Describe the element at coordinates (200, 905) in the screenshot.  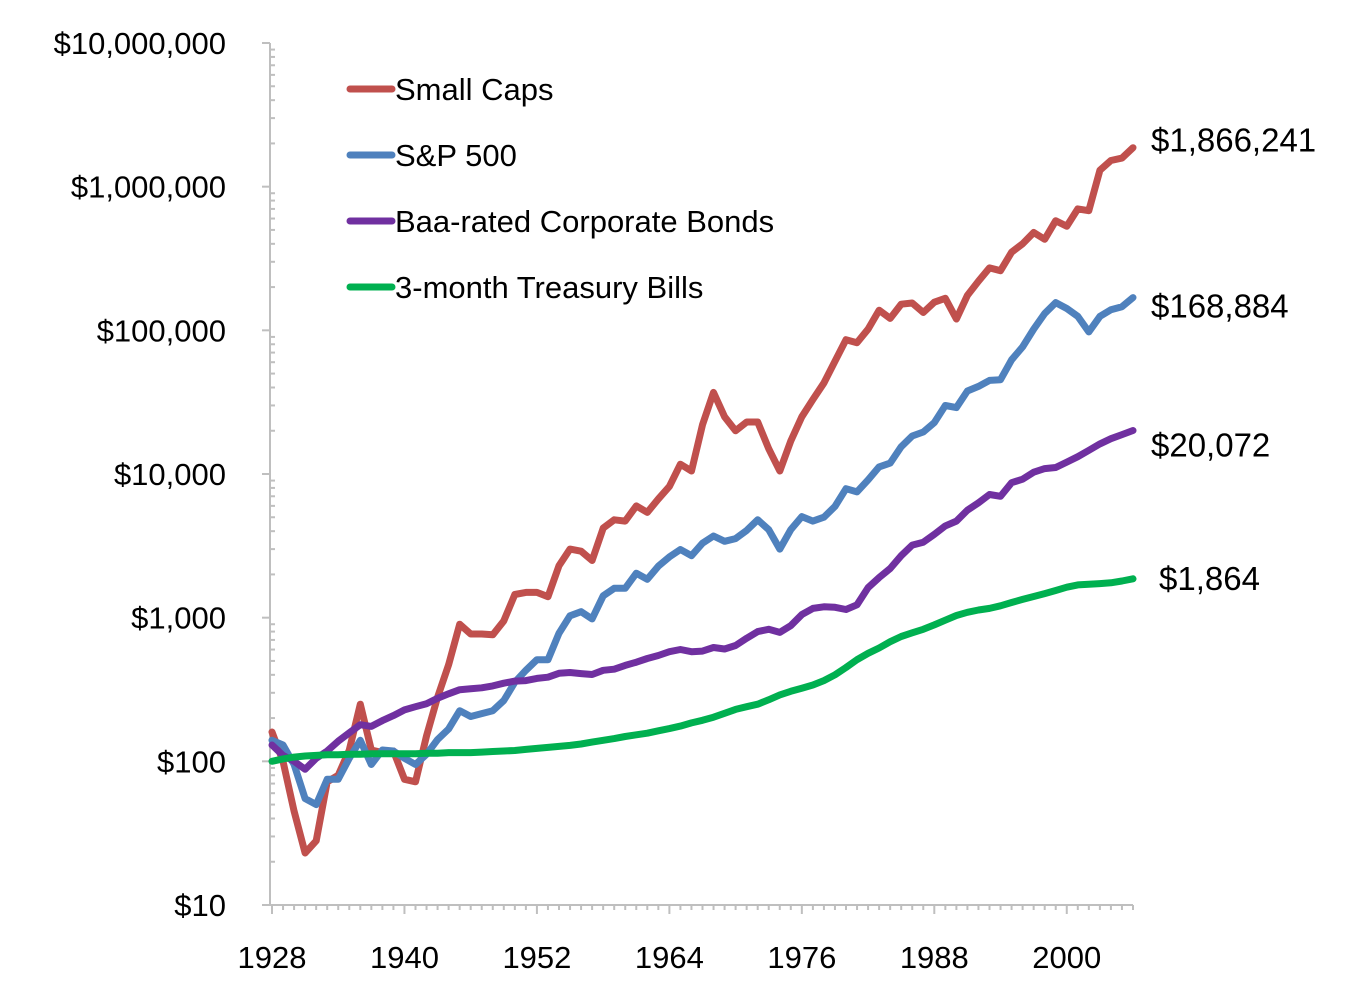
I see `y-tick-label: $10` at that location.